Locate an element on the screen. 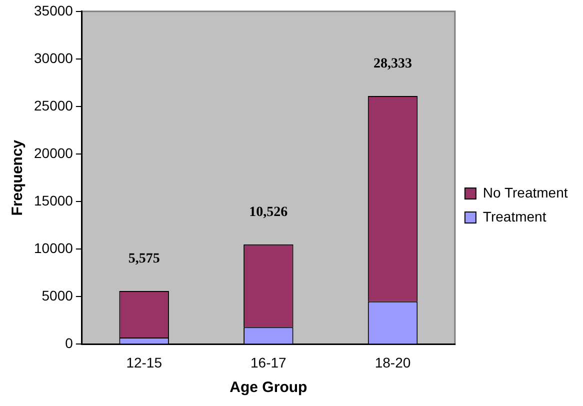  y-tick-label: 20000 is located at coordinates (54, 152).